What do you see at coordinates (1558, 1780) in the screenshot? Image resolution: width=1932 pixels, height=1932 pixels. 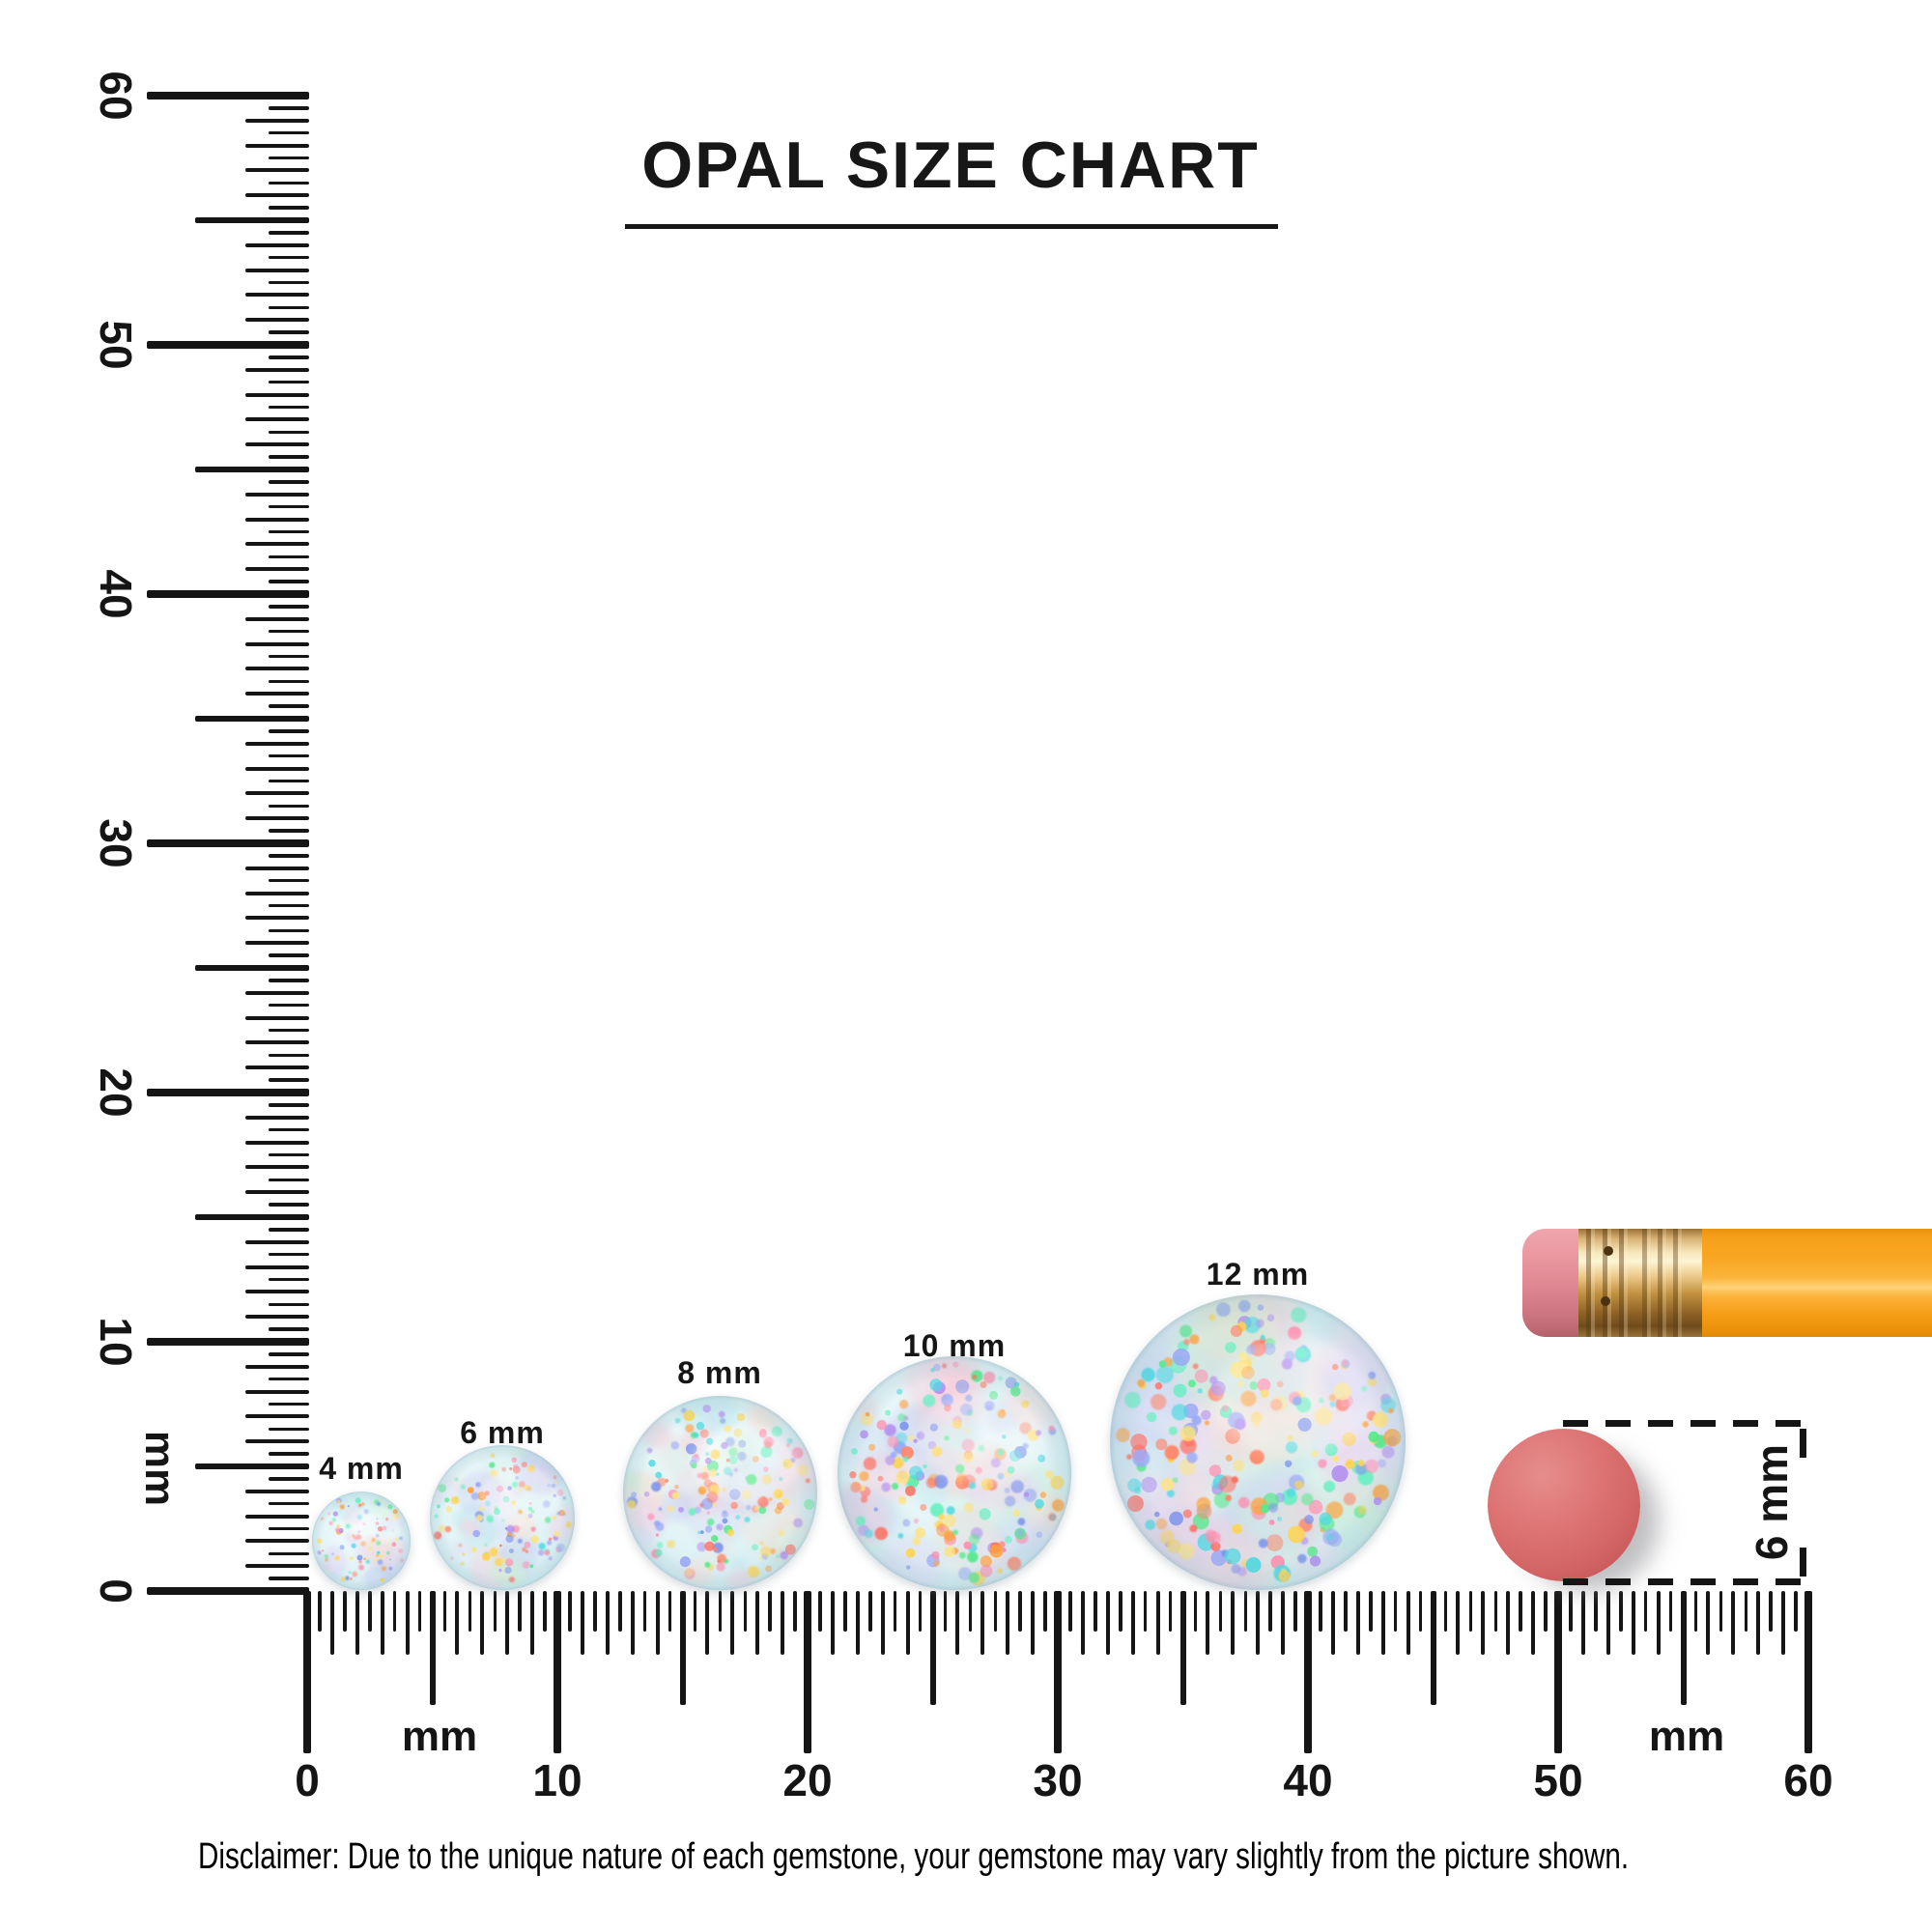 I see `ruler-number-h-50: 50` at bounding box center [1558, 1780].